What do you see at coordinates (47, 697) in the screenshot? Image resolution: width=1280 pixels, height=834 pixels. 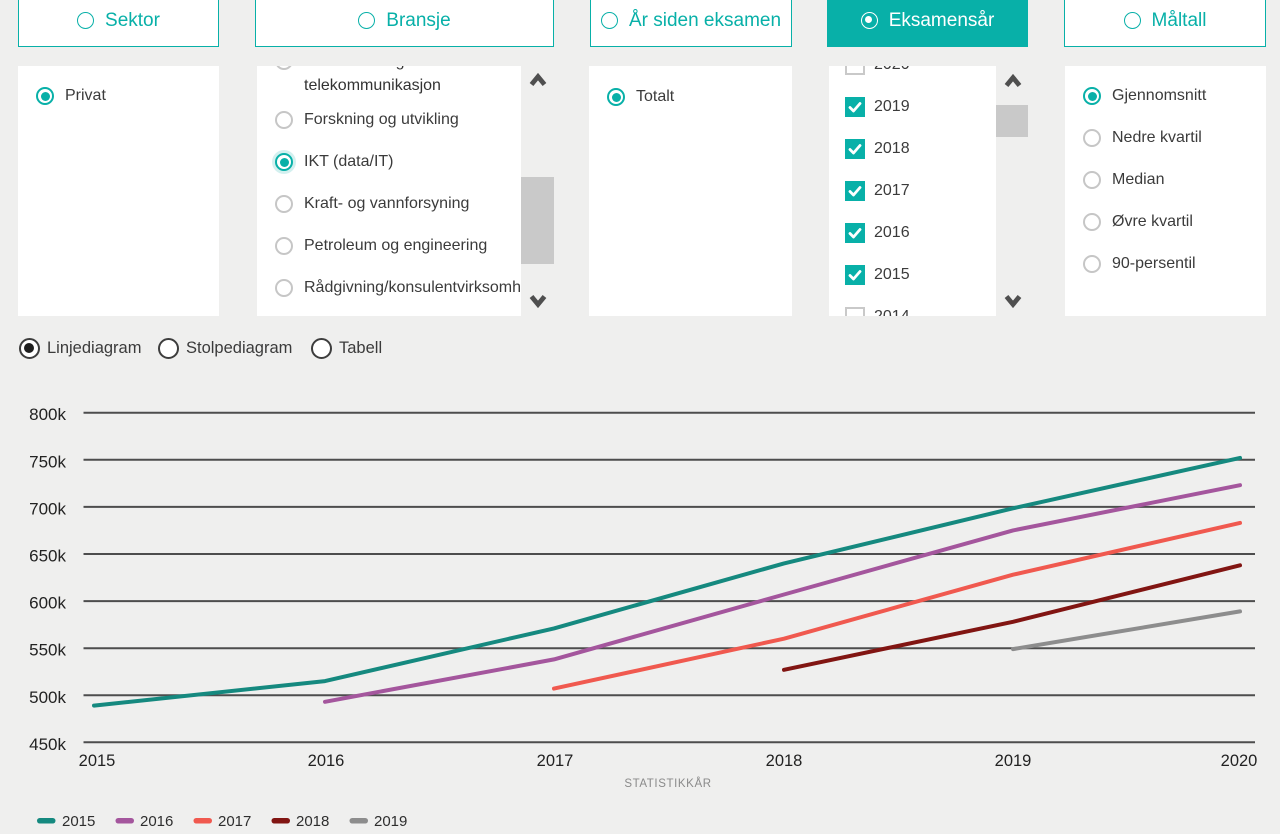 I see `svg-text: 500k` at bounding box center [47, 697].